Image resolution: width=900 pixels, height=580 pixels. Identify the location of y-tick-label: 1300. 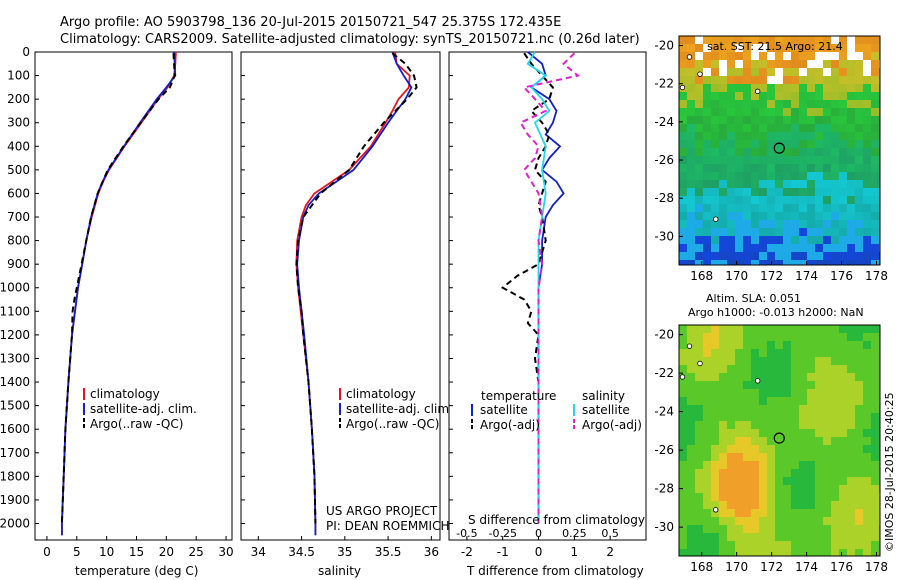
(15, 358).